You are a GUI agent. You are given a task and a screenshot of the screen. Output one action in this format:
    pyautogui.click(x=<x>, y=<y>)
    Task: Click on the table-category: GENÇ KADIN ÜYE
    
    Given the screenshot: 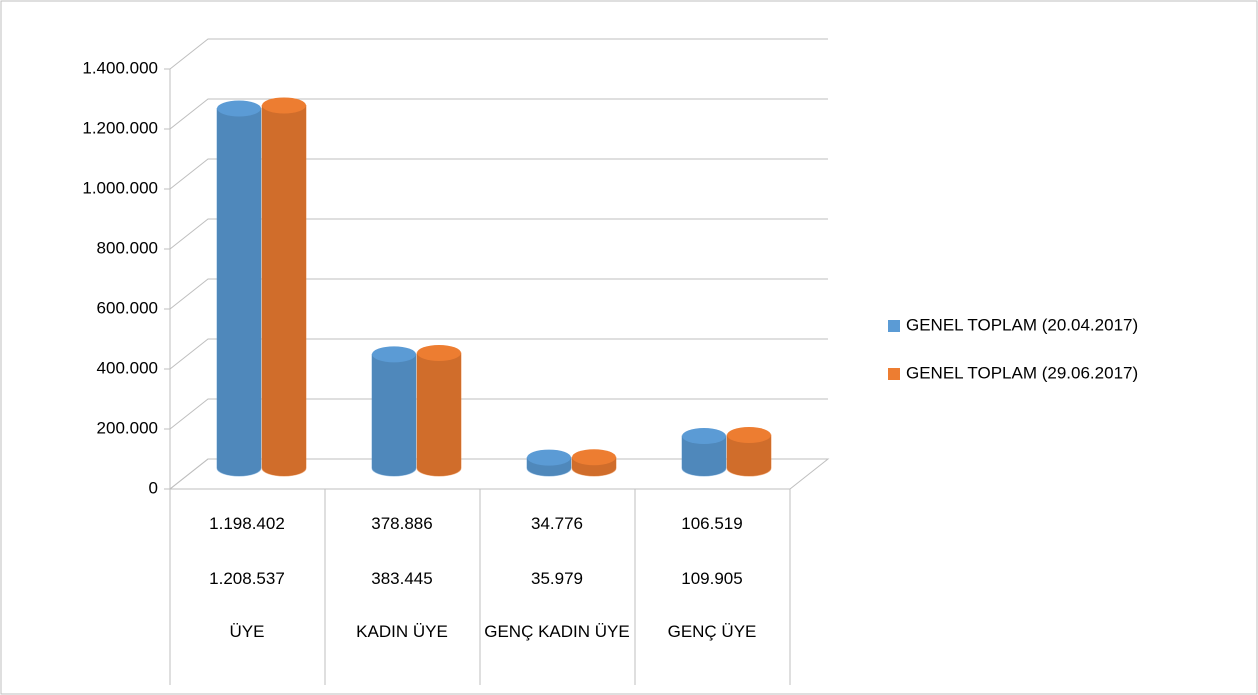 What is the action you would take?
    pyautogui.click(x=557, y=631)
    